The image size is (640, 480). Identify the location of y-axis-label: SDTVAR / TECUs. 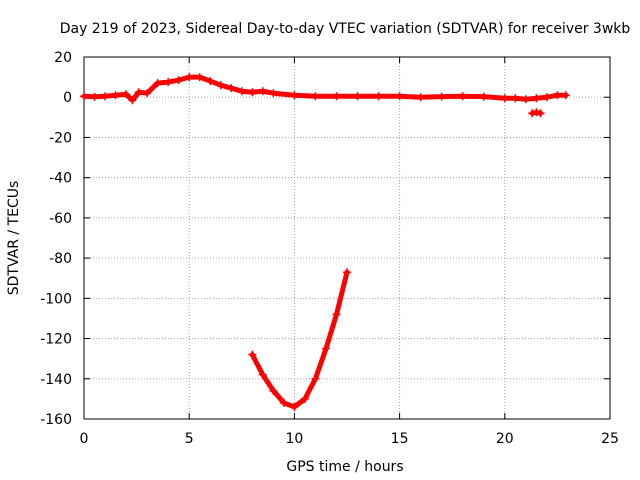
(14, 238).